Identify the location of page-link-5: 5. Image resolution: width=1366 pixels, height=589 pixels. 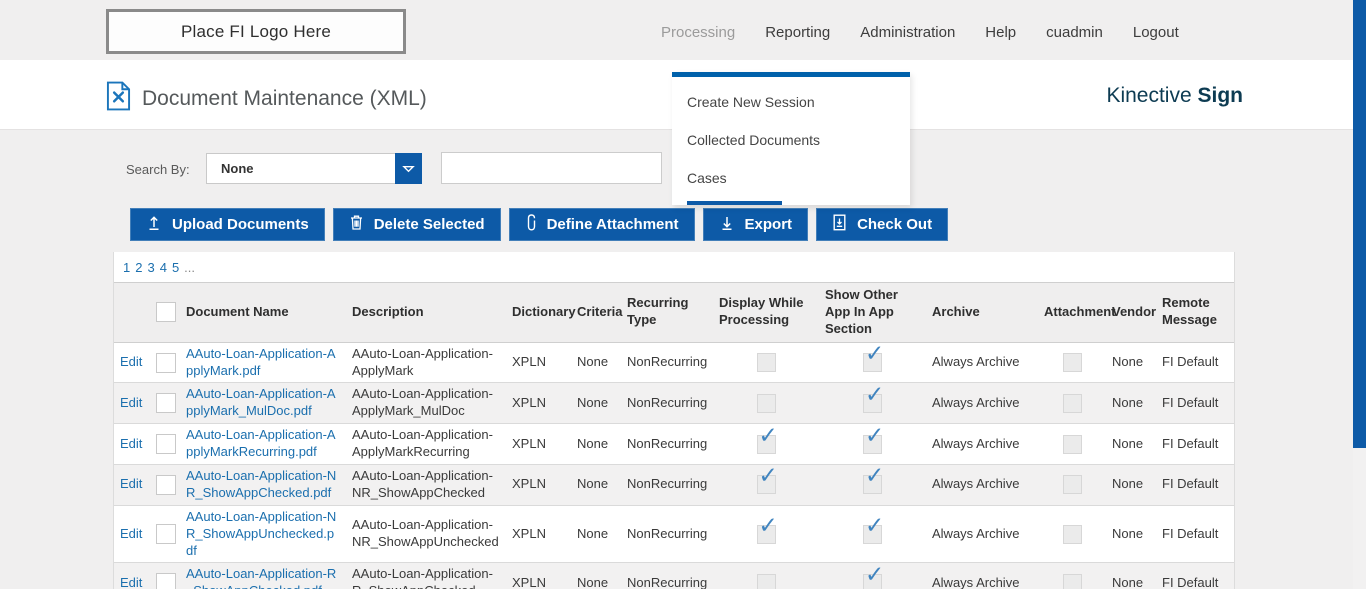
(175, 267).